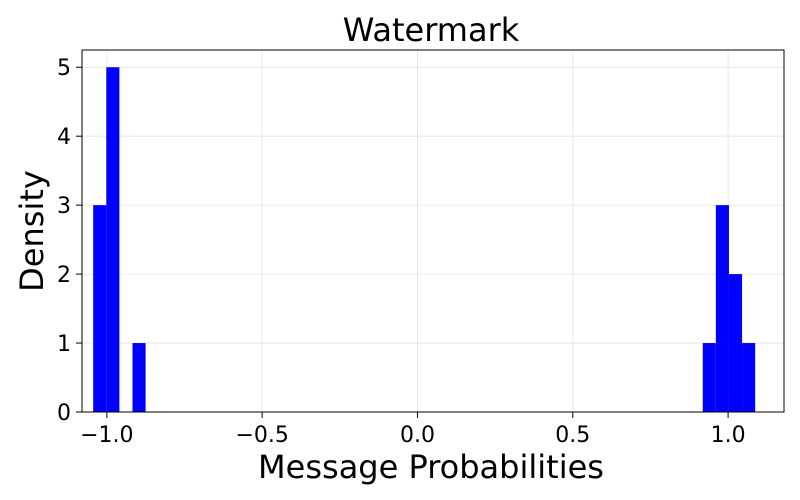  Describe the element at coordinates (572, 435) in the screenshot. I see `x-tick-label: 0.5` at that location.